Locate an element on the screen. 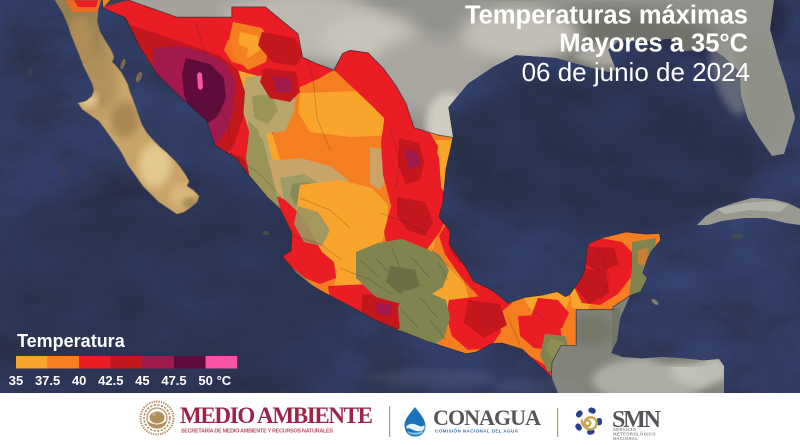 This screenshot has width=800, height=445. svg-text: METEOROLÓGICO is located at coordinates (634, 434).